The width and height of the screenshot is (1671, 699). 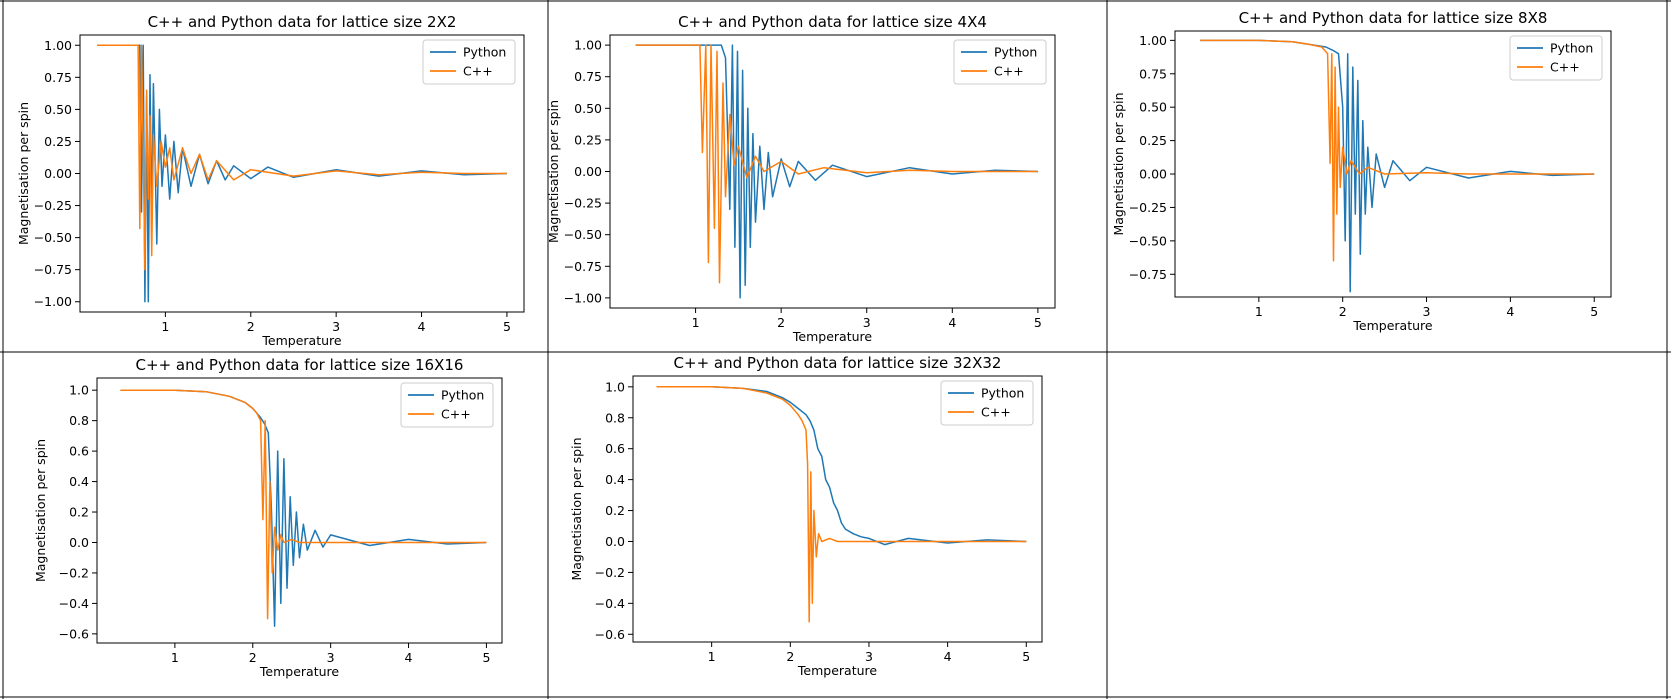 I want to click on y-tick-label: −1.00, so click(x=53, y=301).